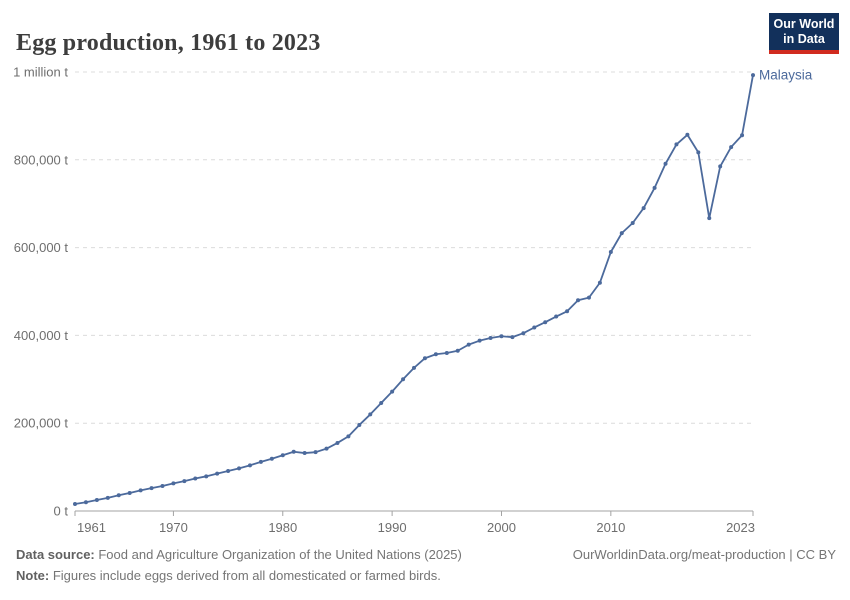 The image size is (850, 600). I want to click on x-axis-label: 1961, so click(91, 527).